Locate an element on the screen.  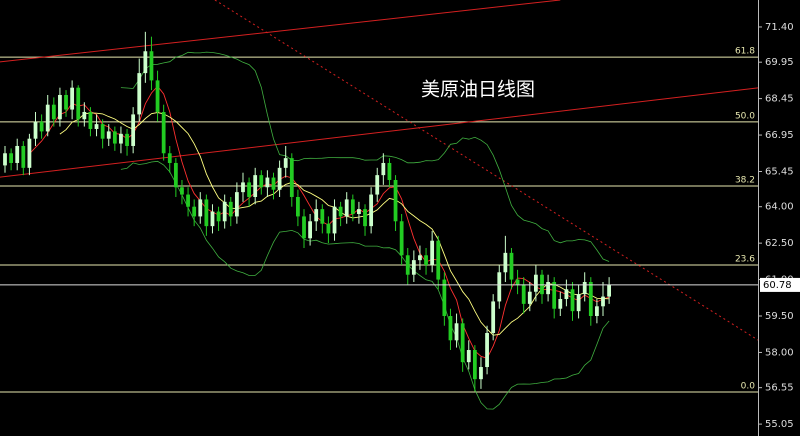
y-tick-label: 59.50 is located at coordinates (779, 316).